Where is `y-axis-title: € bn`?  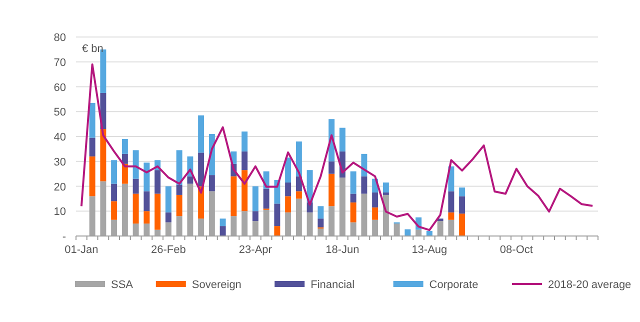
y-axis-title: € bn is located at coordinates (93, 49).